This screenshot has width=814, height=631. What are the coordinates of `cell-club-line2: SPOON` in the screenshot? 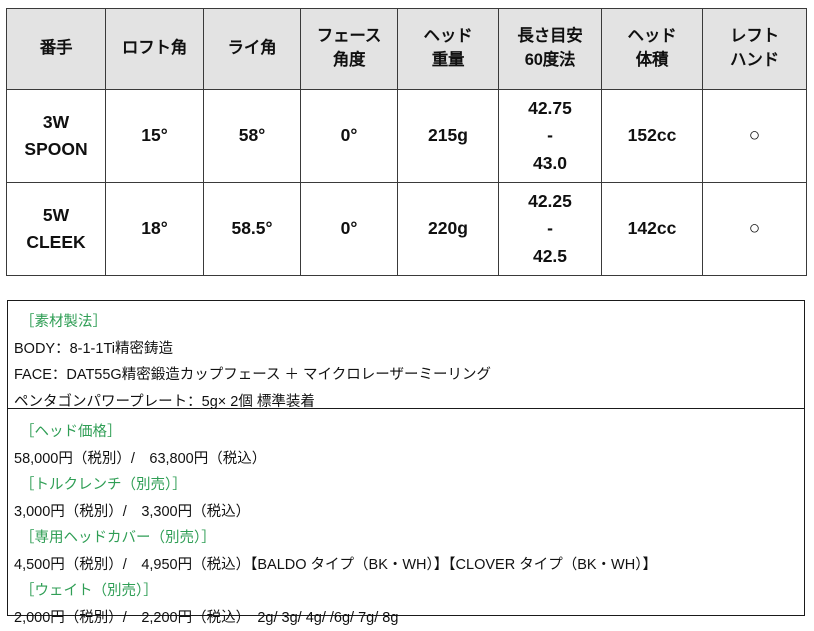 It's located at (56, 149).